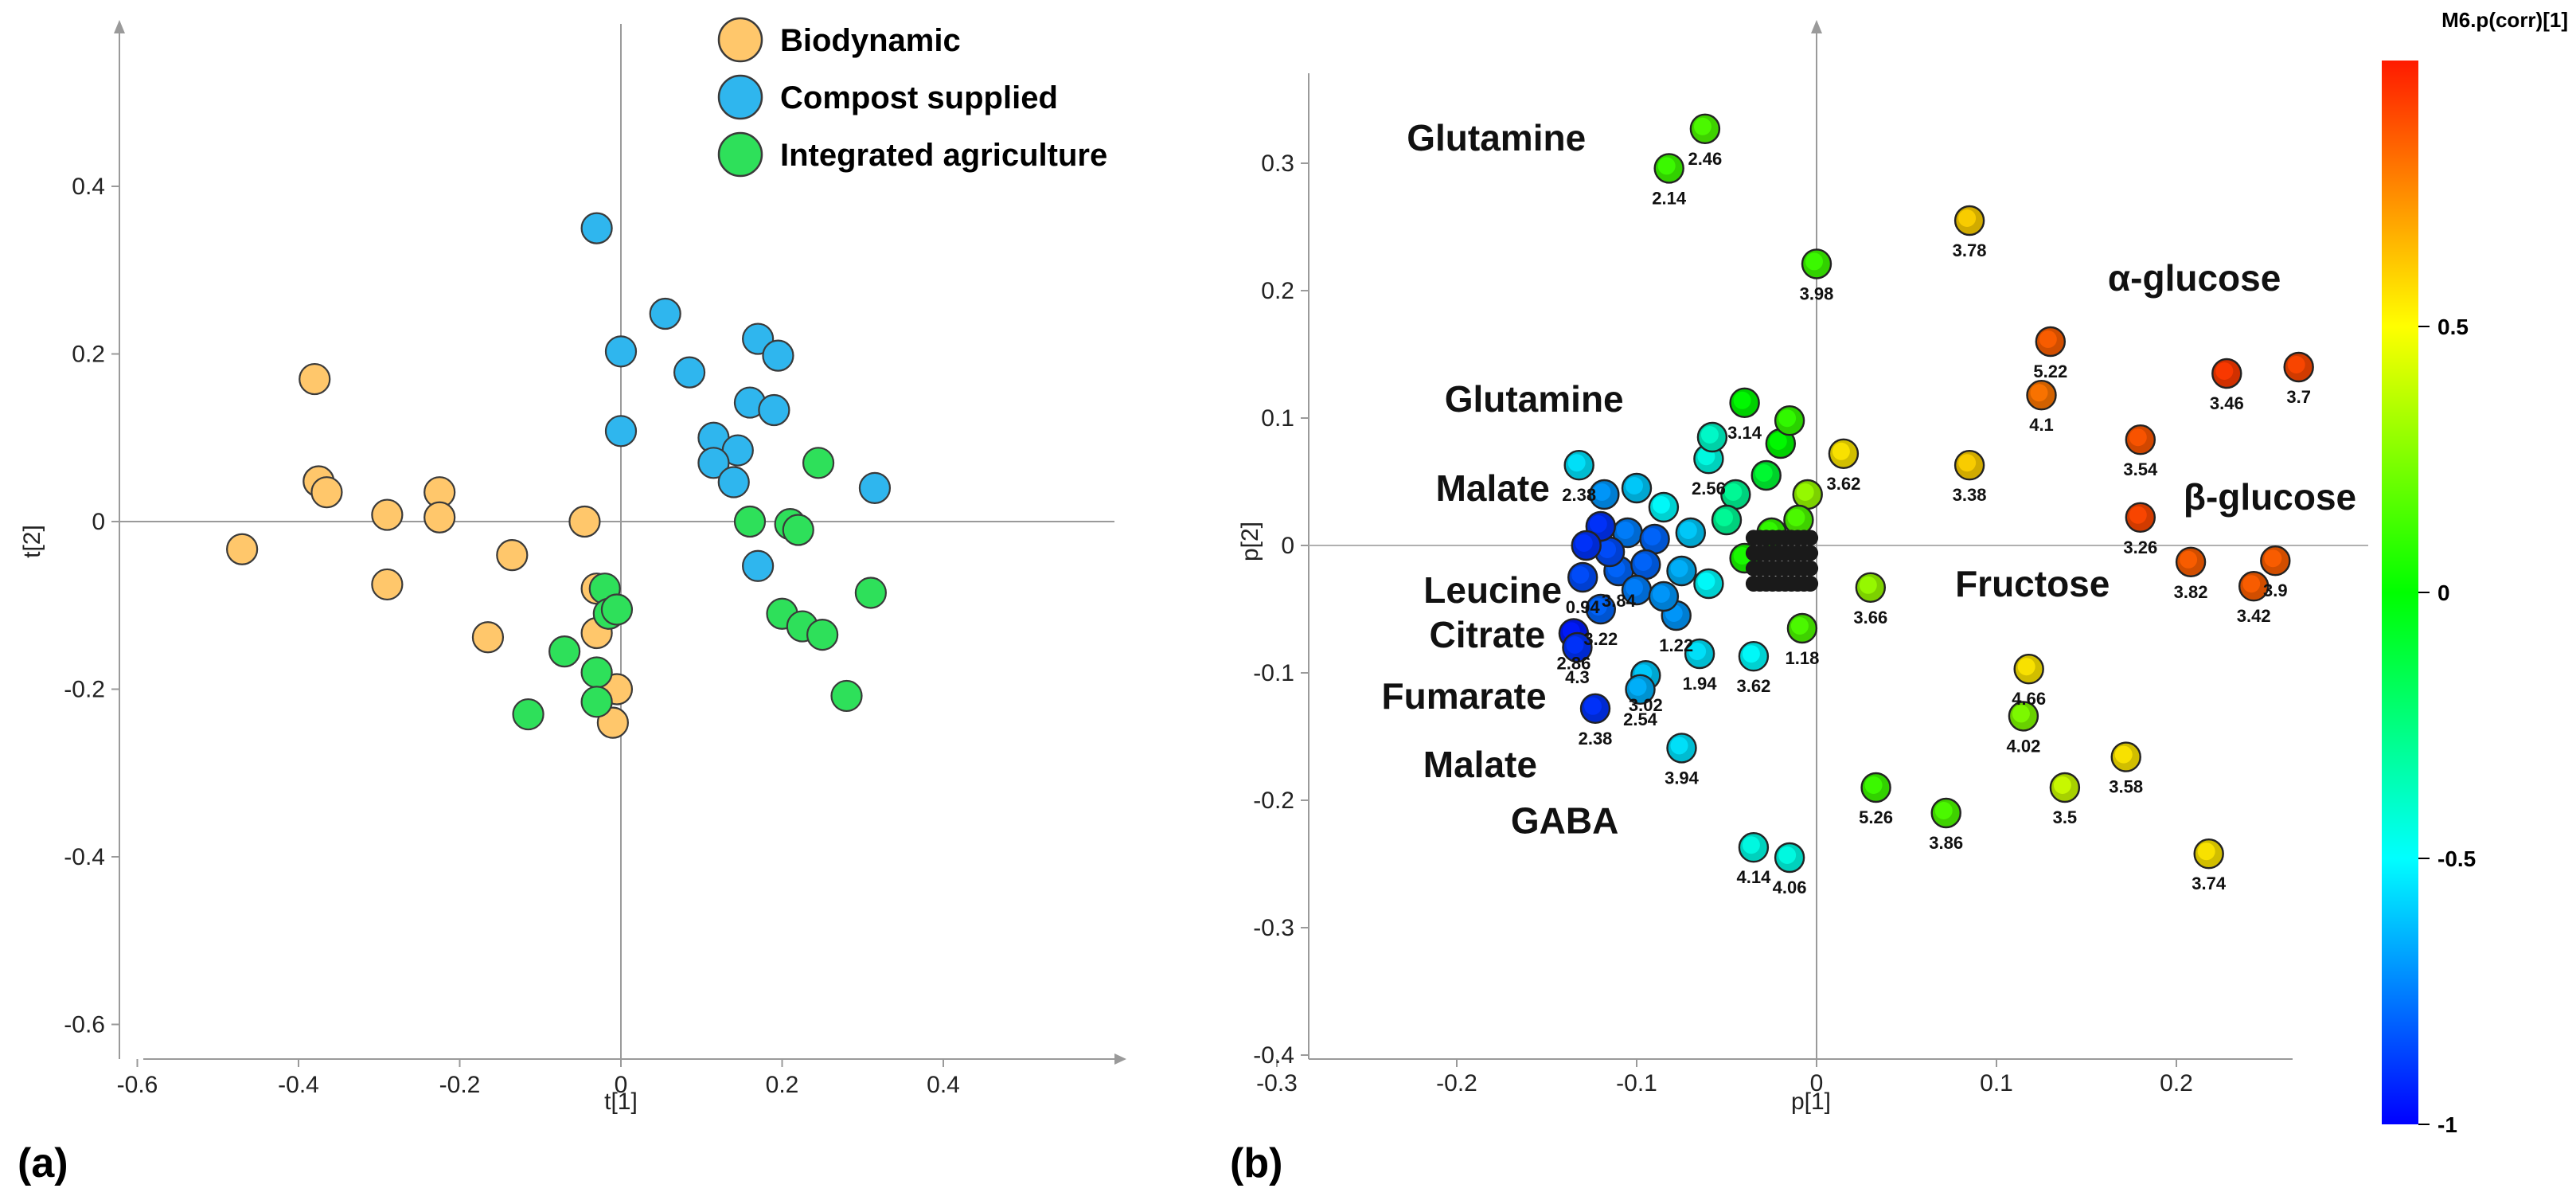  What do you see at coordinates (137, 1085) in the screenshot?
I see `panel-a-x-tick-label: -0.6` at bounding box center [137, 1085].